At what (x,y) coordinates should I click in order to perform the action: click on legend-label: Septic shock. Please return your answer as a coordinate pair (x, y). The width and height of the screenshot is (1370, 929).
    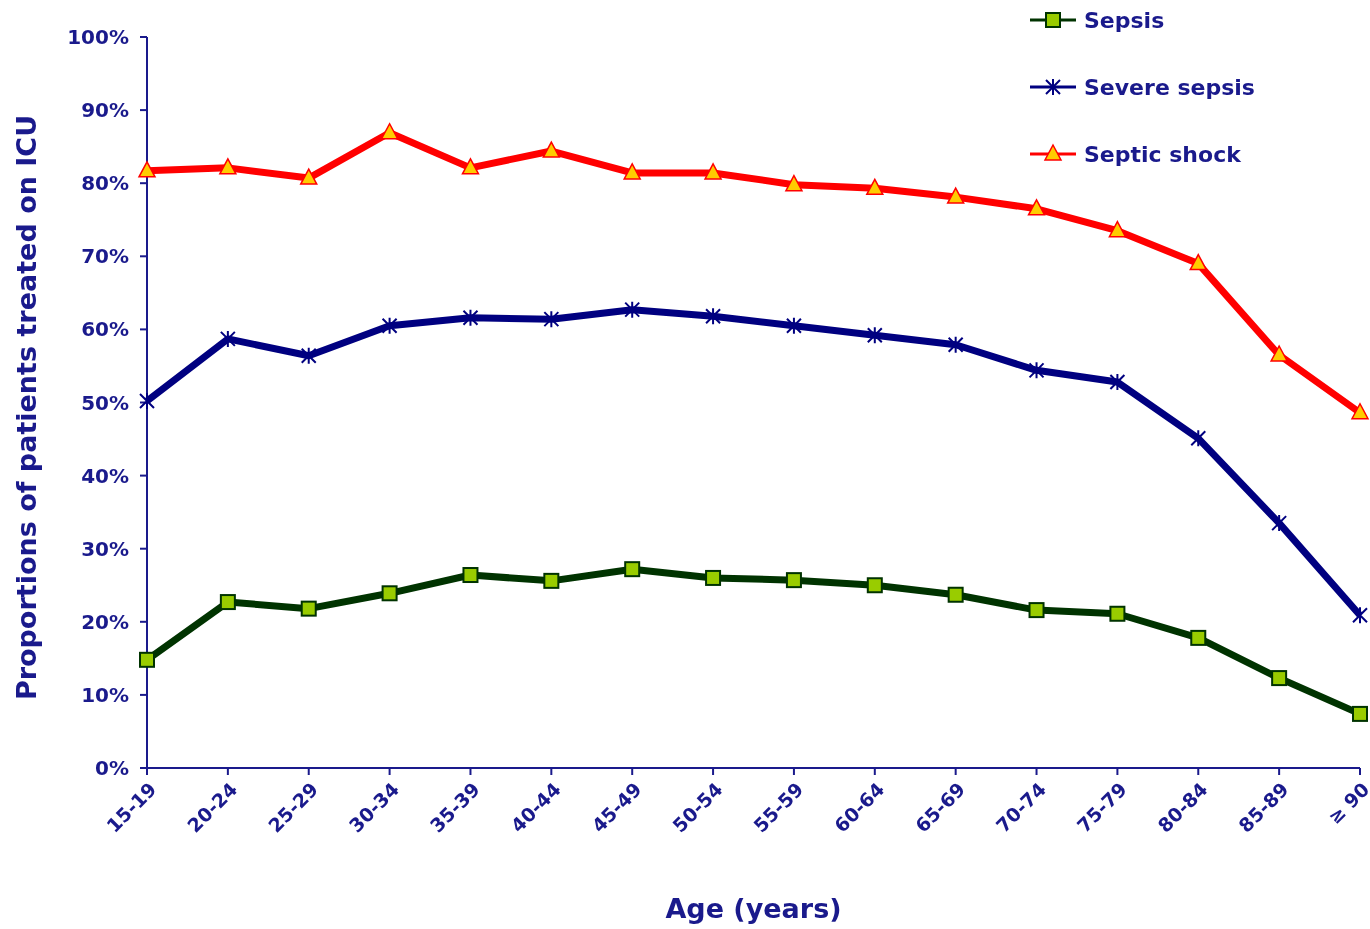
    Looking at the image, I should click on (1163, 154).